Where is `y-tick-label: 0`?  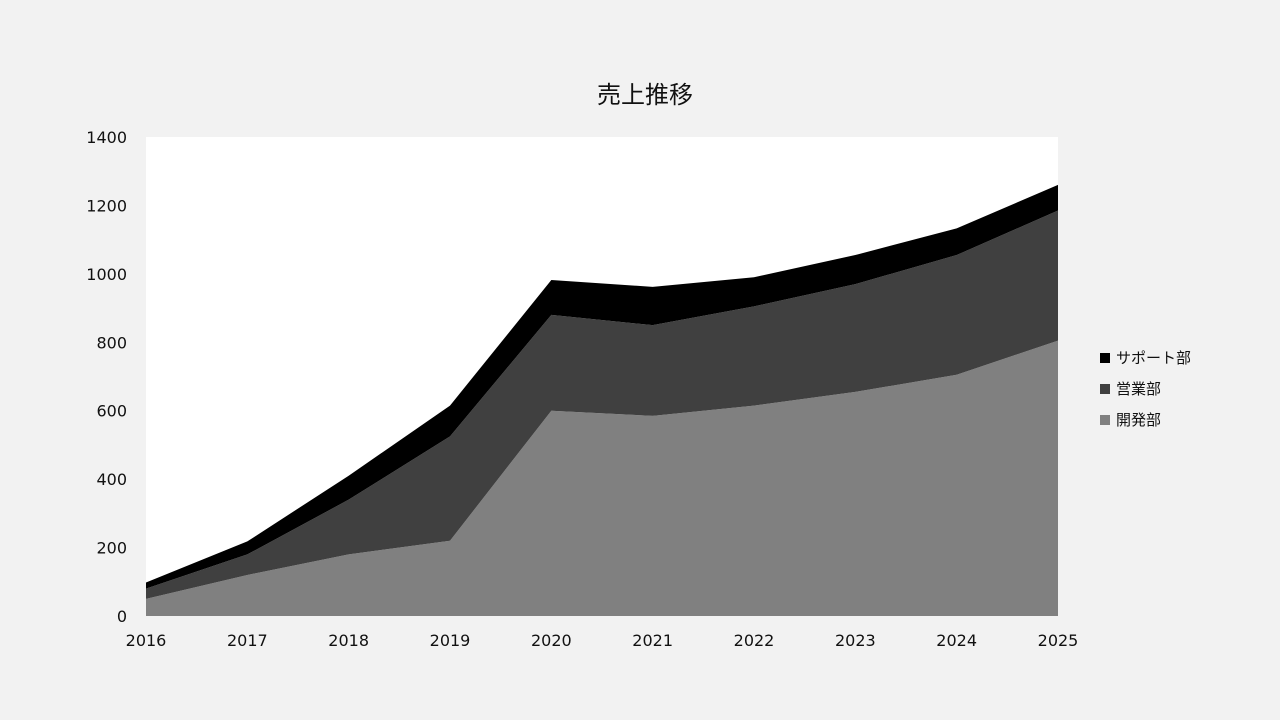 y-tick-label: 0 is located at coordinates (122, 616).